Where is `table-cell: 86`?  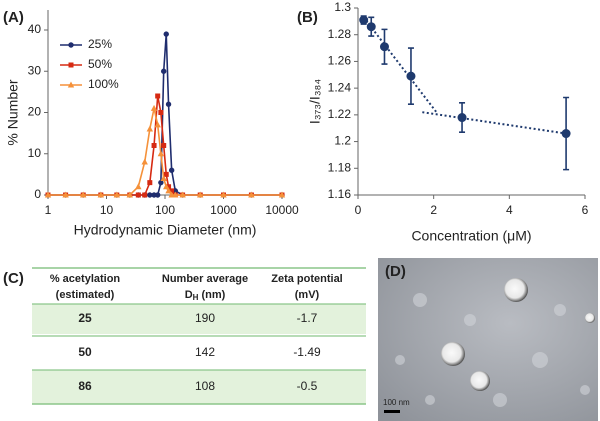
table-cell: 86 is located at coordinates (85, 386).